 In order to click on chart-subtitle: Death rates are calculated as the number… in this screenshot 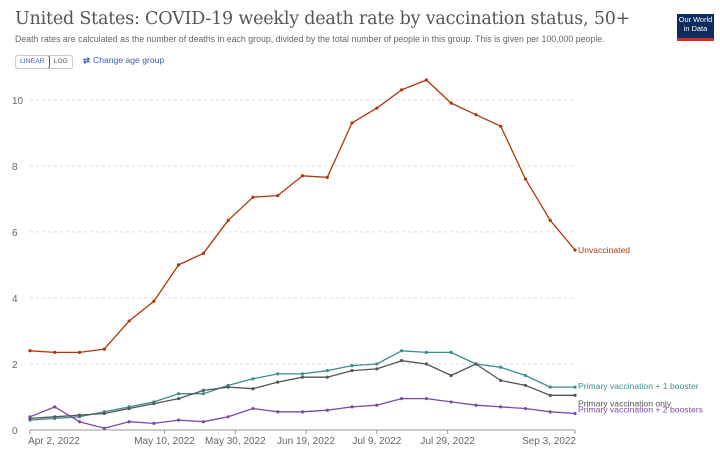, I will do `click(310, 39)`.